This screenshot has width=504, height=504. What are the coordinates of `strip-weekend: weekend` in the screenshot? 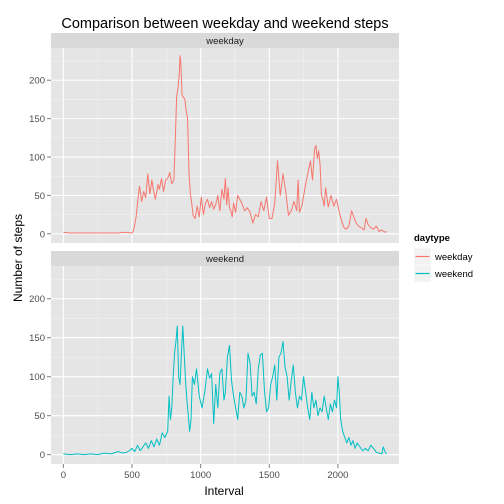 It's located at (225, 258).